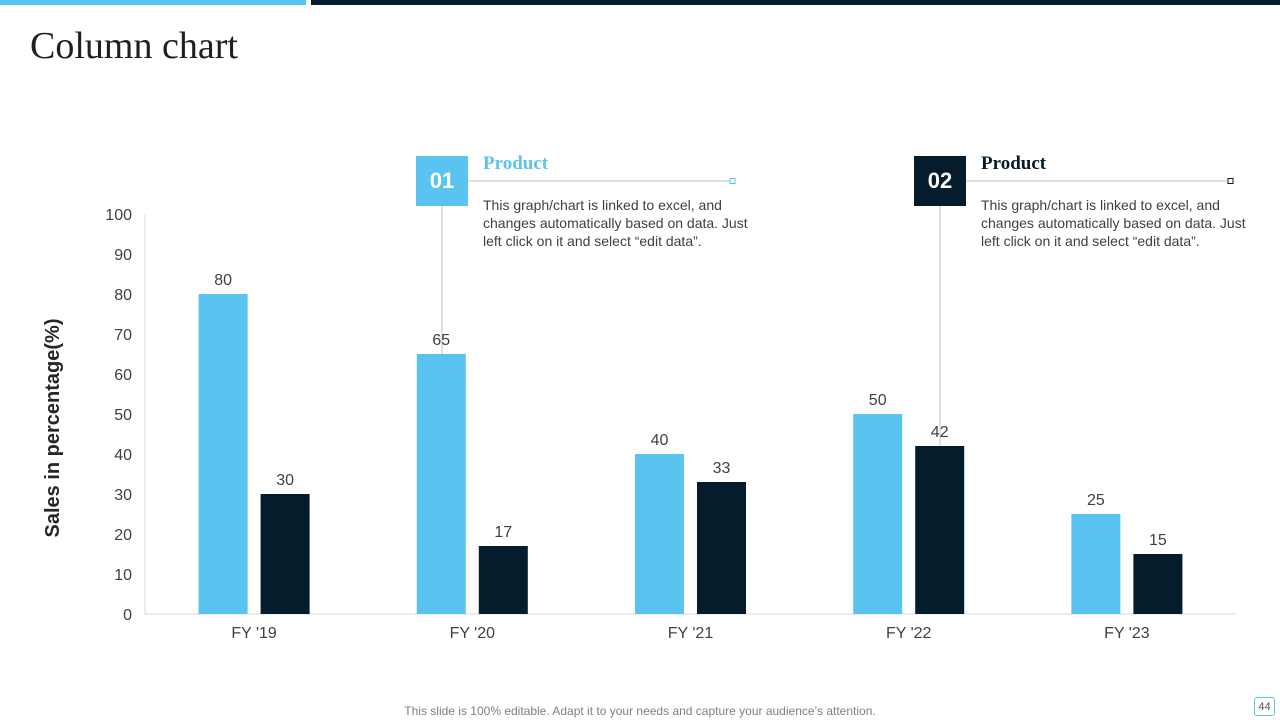 This screenshot has width=1280, height=720. What do you see at coordinates (123, 495) in the screenshot?
I see `y-tick-label: 30` at bounding box center [123, 495].